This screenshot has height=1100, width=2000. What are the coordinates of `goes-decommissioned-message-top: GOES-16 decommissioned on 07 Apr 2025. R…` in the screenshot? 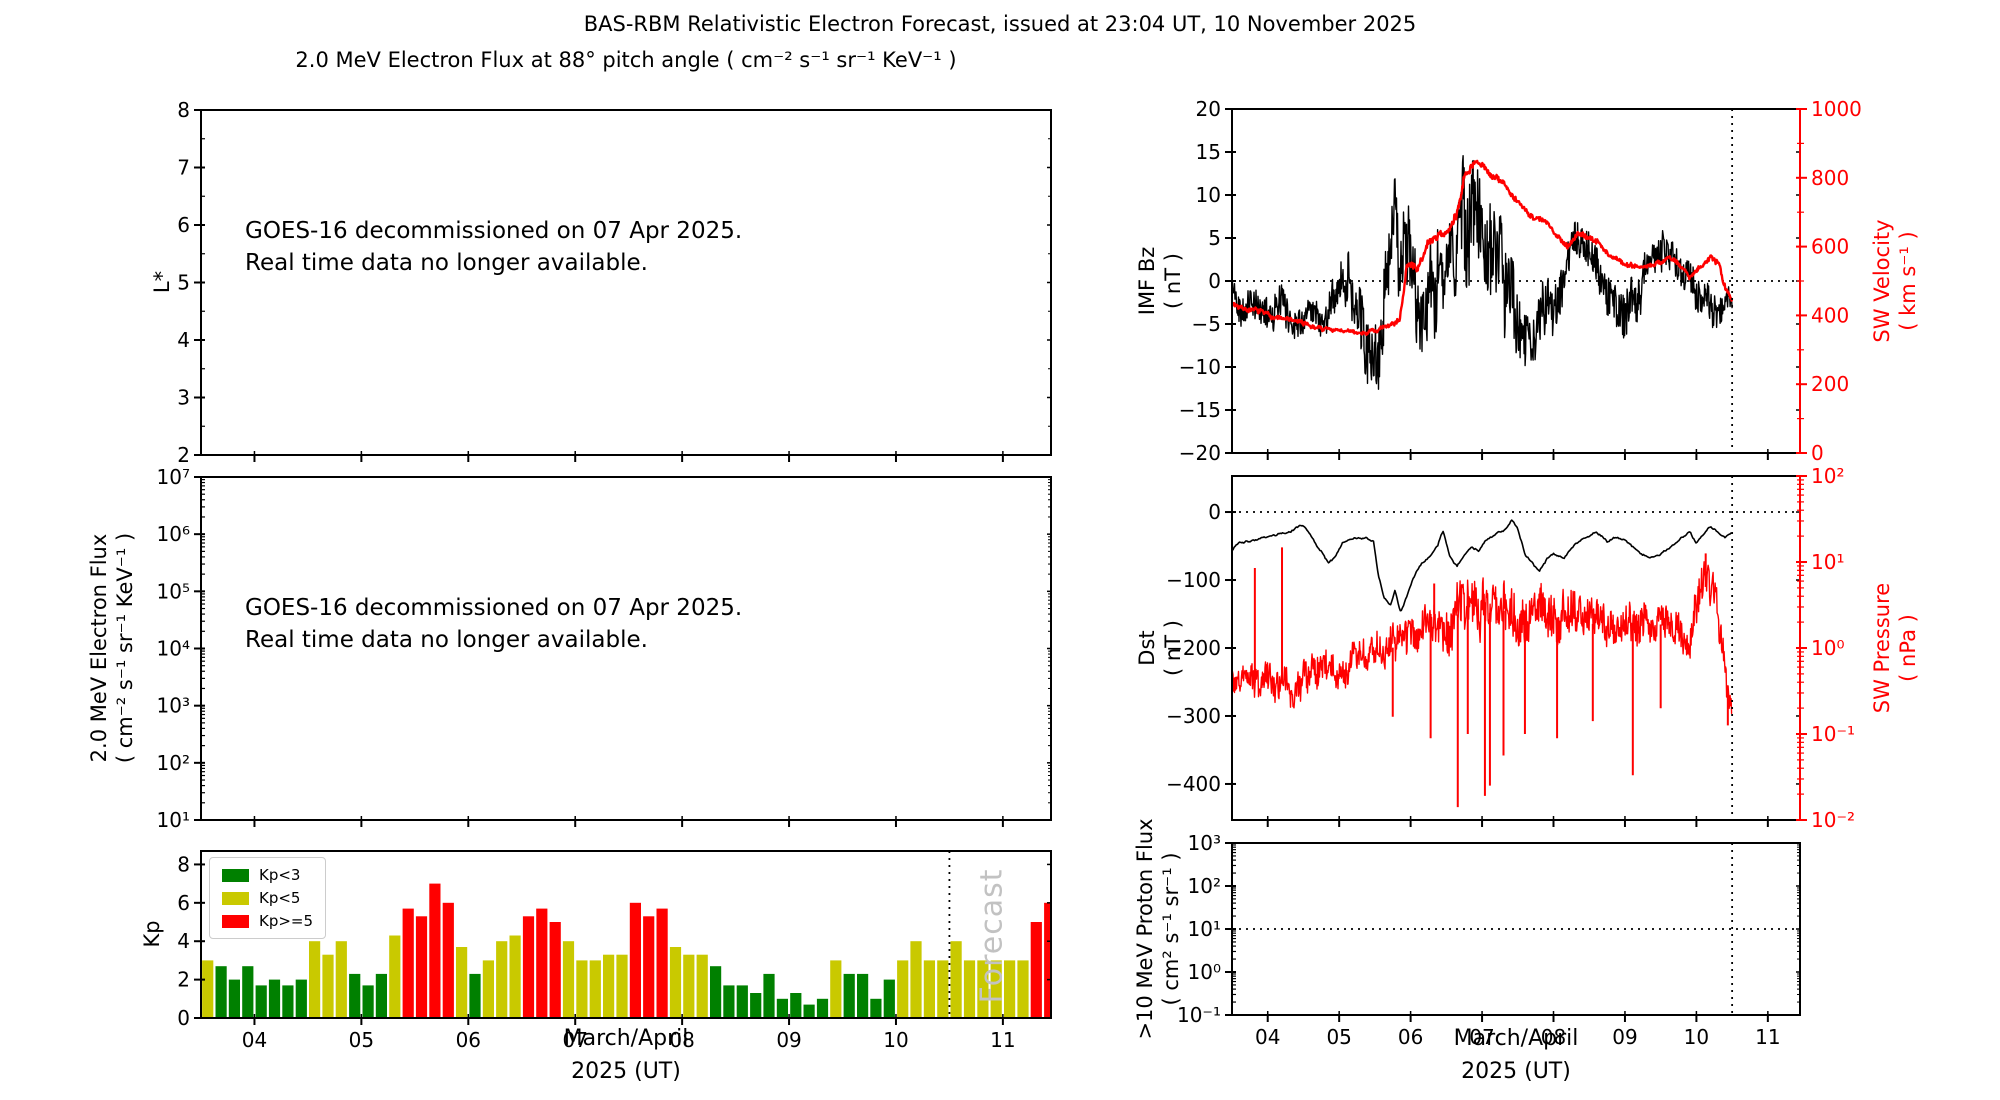 It's located at (493, 247).